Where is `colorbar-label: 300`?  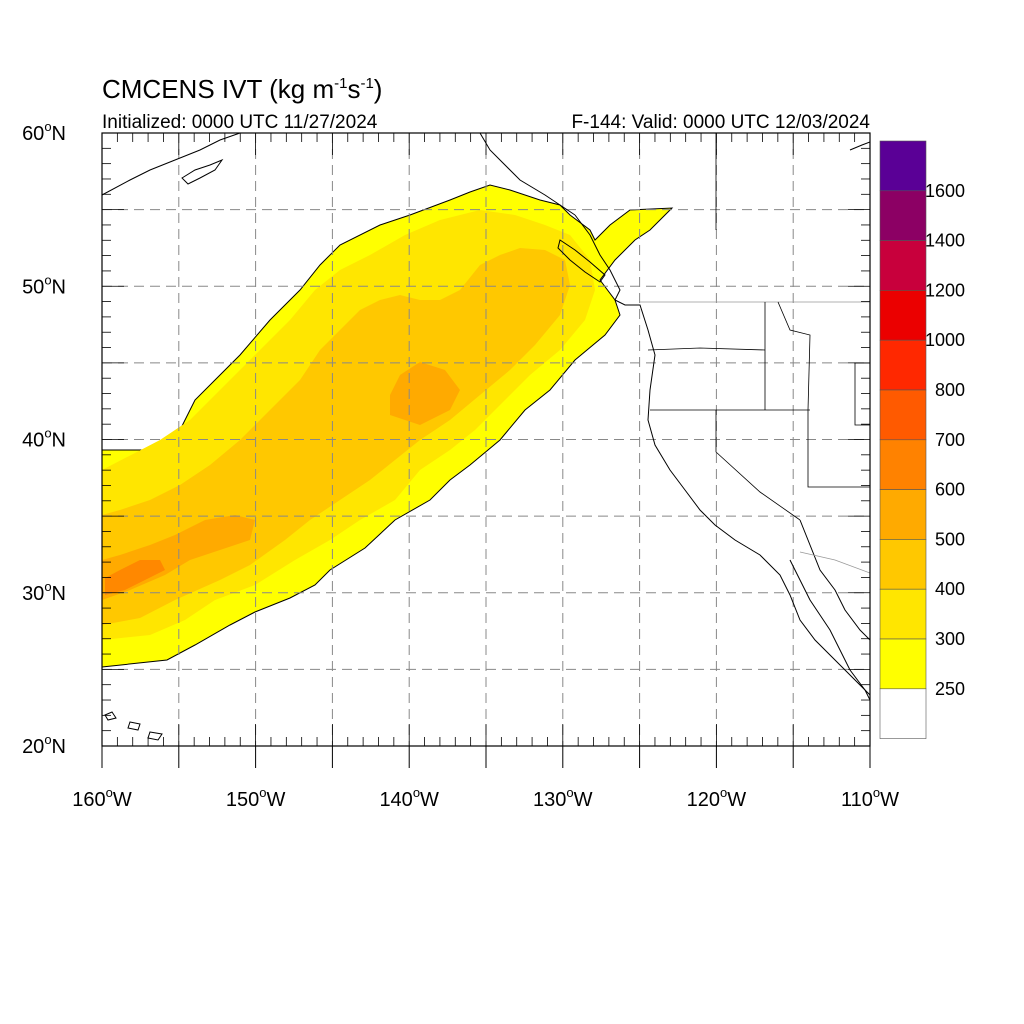
colorbar-label: 300 is located at coordinates (950, 639).